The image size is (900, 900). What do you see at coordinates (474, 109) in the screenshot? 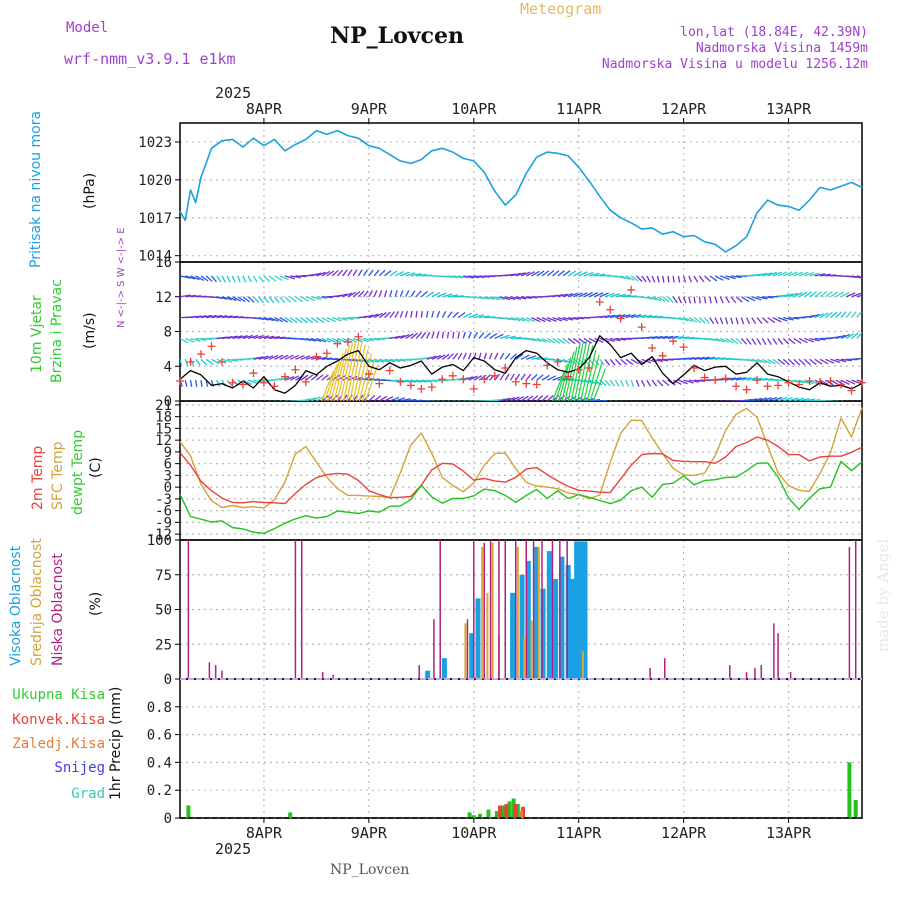
I see `day-label-top: 10APR` at bounding box center [474, 109].